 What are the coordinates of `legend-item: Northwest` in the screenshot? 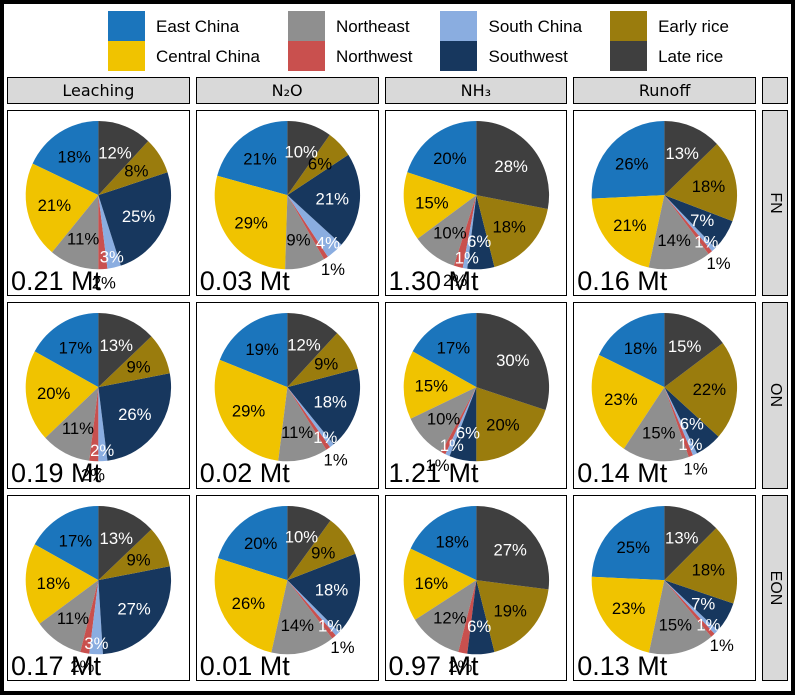 It's located at (349, 56).